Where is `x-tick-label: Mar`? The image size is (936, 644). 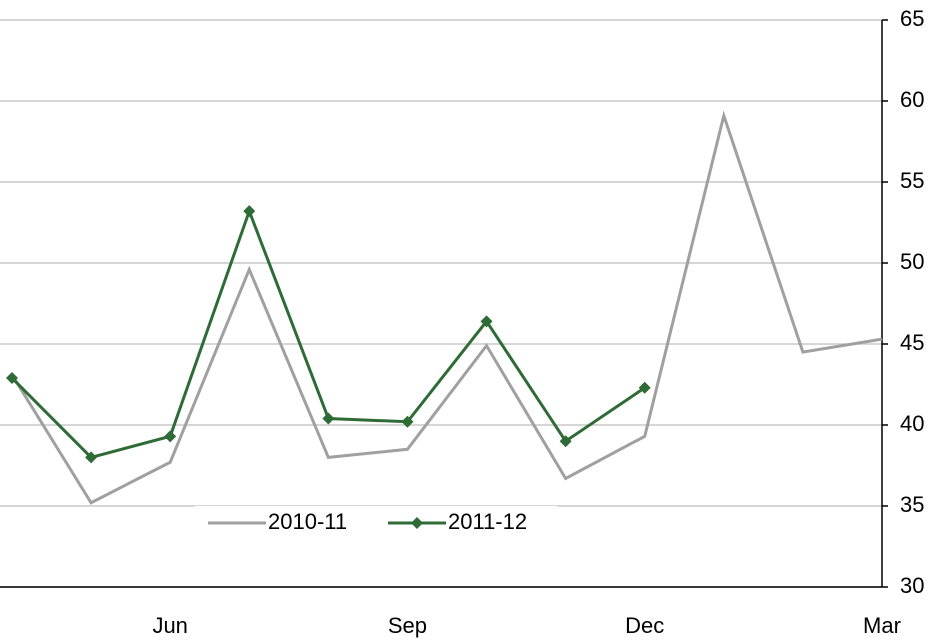
x-tick-label: Mar is located at coordinates (882, 625).